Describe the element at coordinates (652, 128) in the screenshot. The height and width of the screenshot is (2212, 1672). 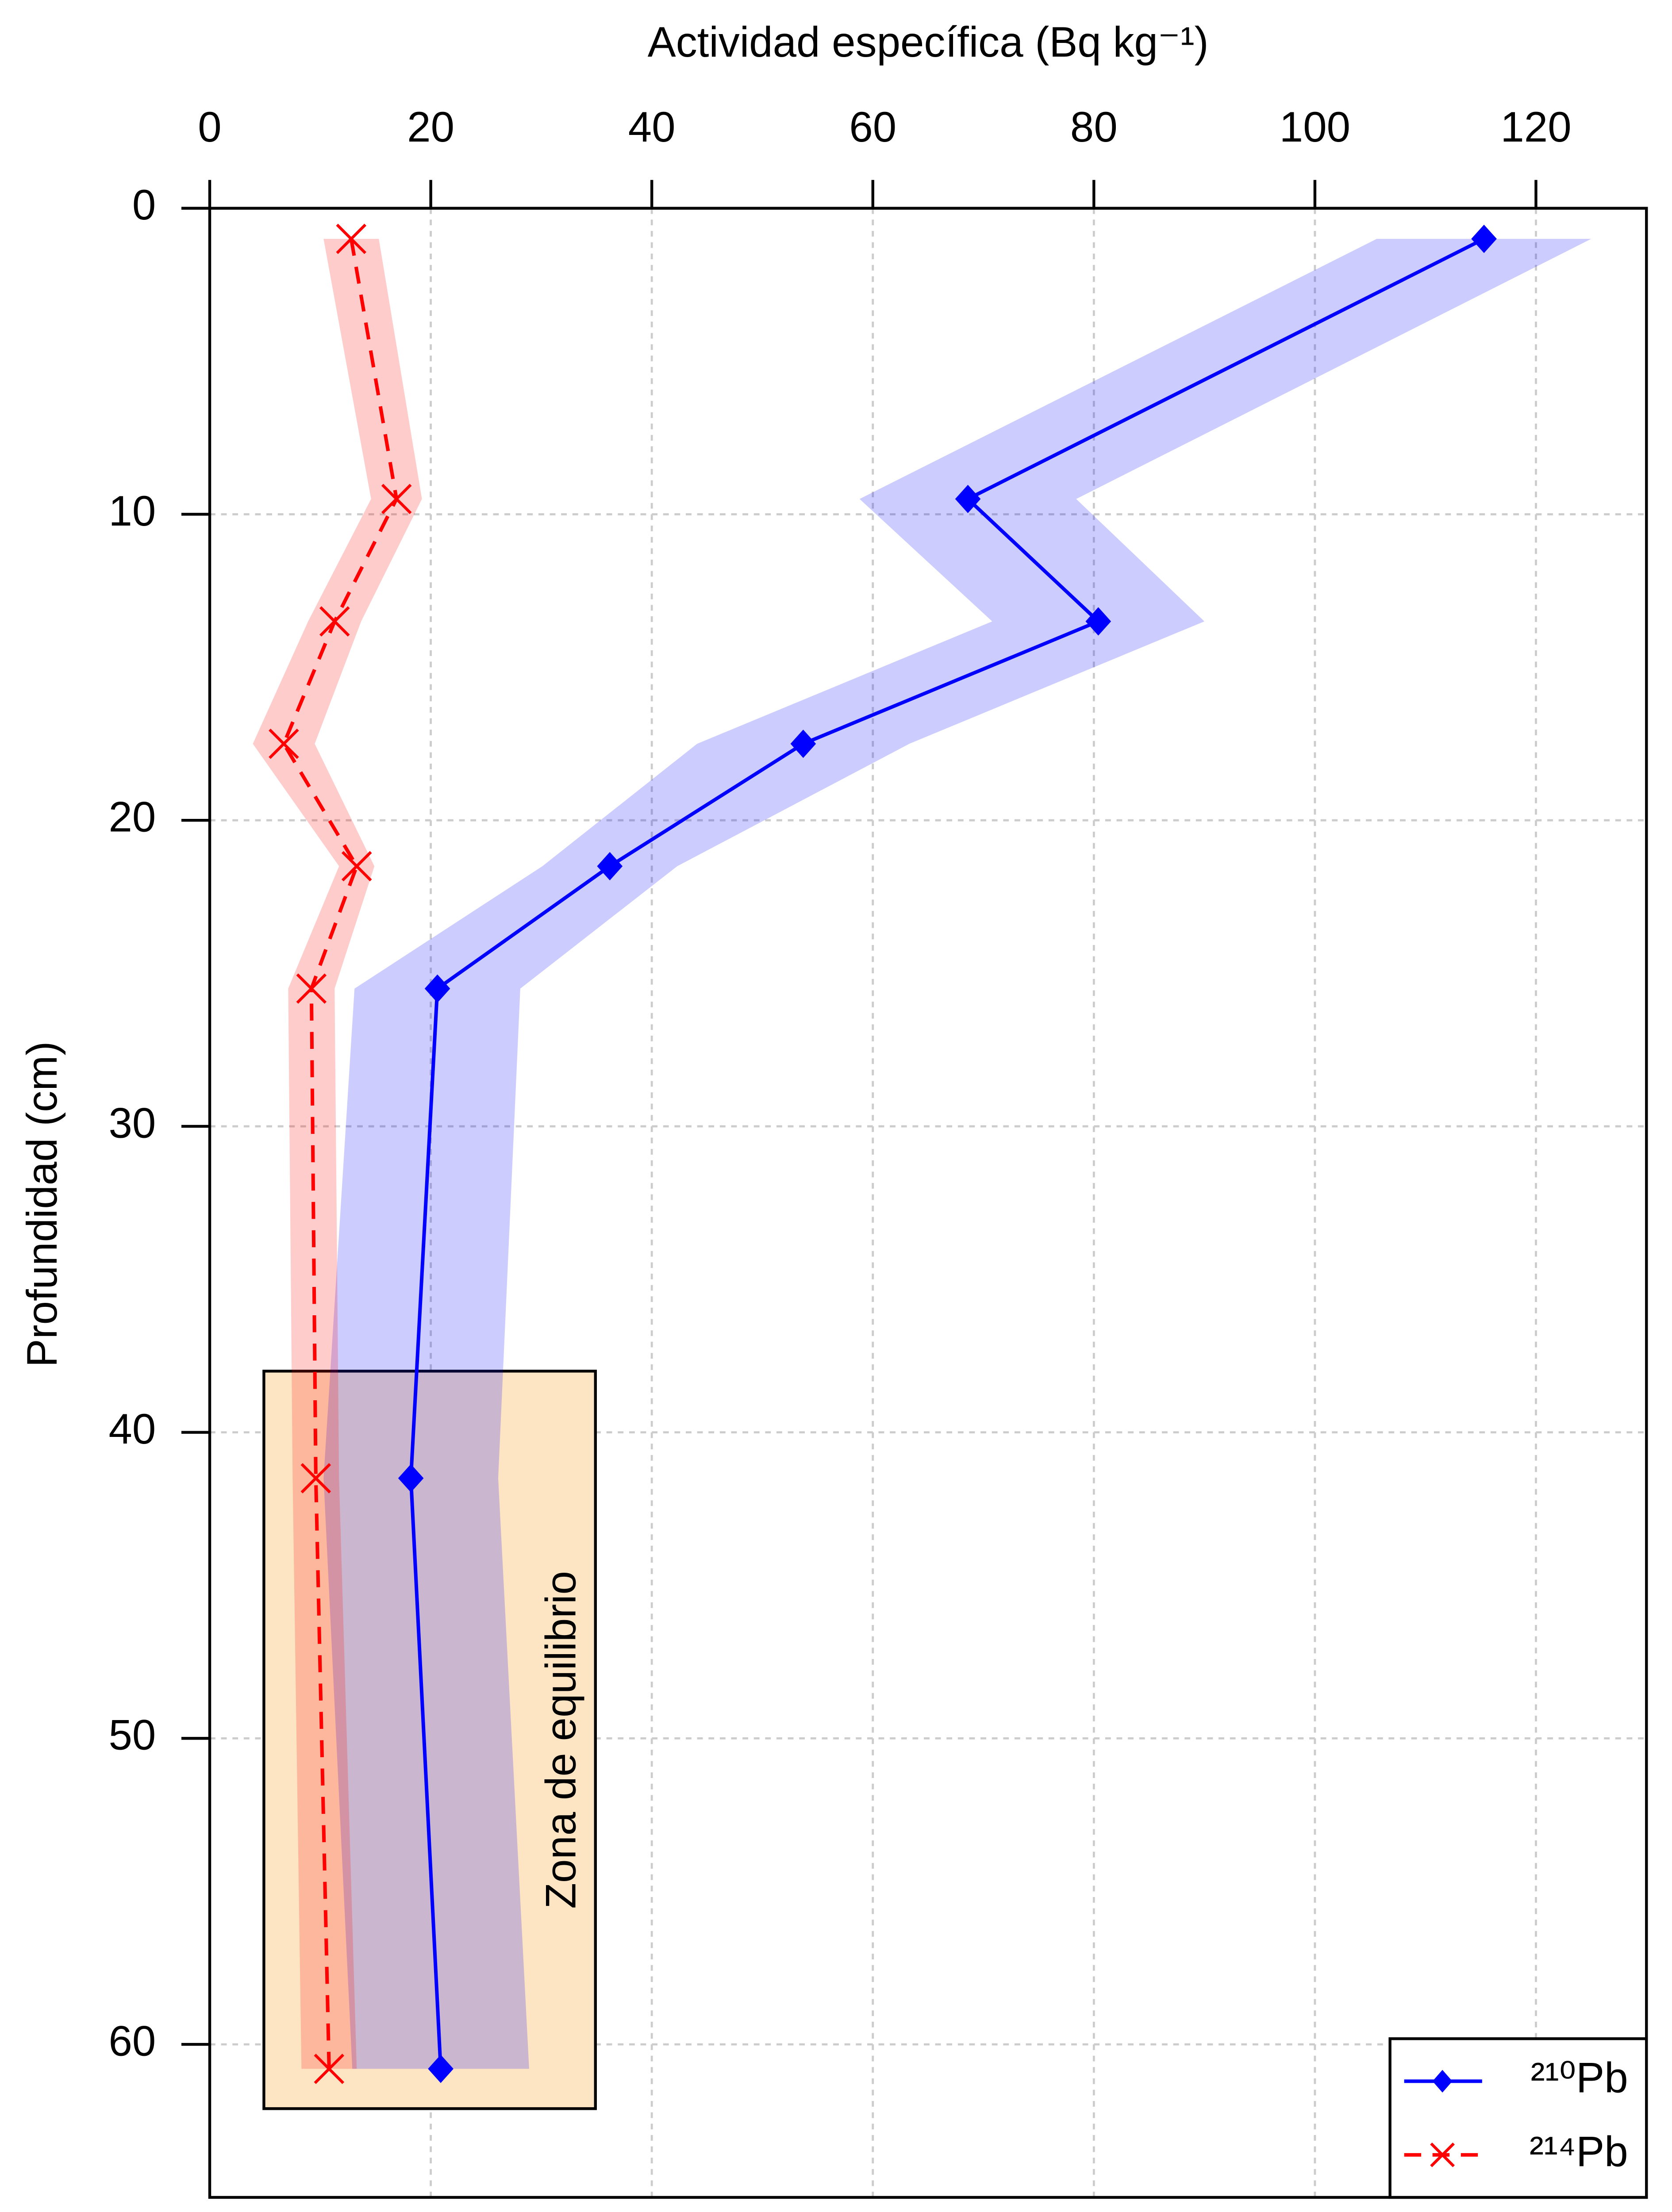
I see `x-tick-label: 40` at that location.